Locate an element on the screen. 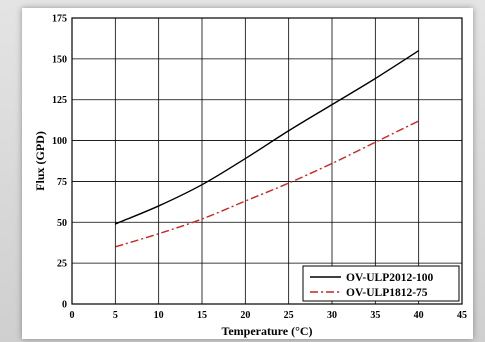 The image size is (485, 342). y-axis-label: Flux (GPD) is located at coordinates (40, 161).